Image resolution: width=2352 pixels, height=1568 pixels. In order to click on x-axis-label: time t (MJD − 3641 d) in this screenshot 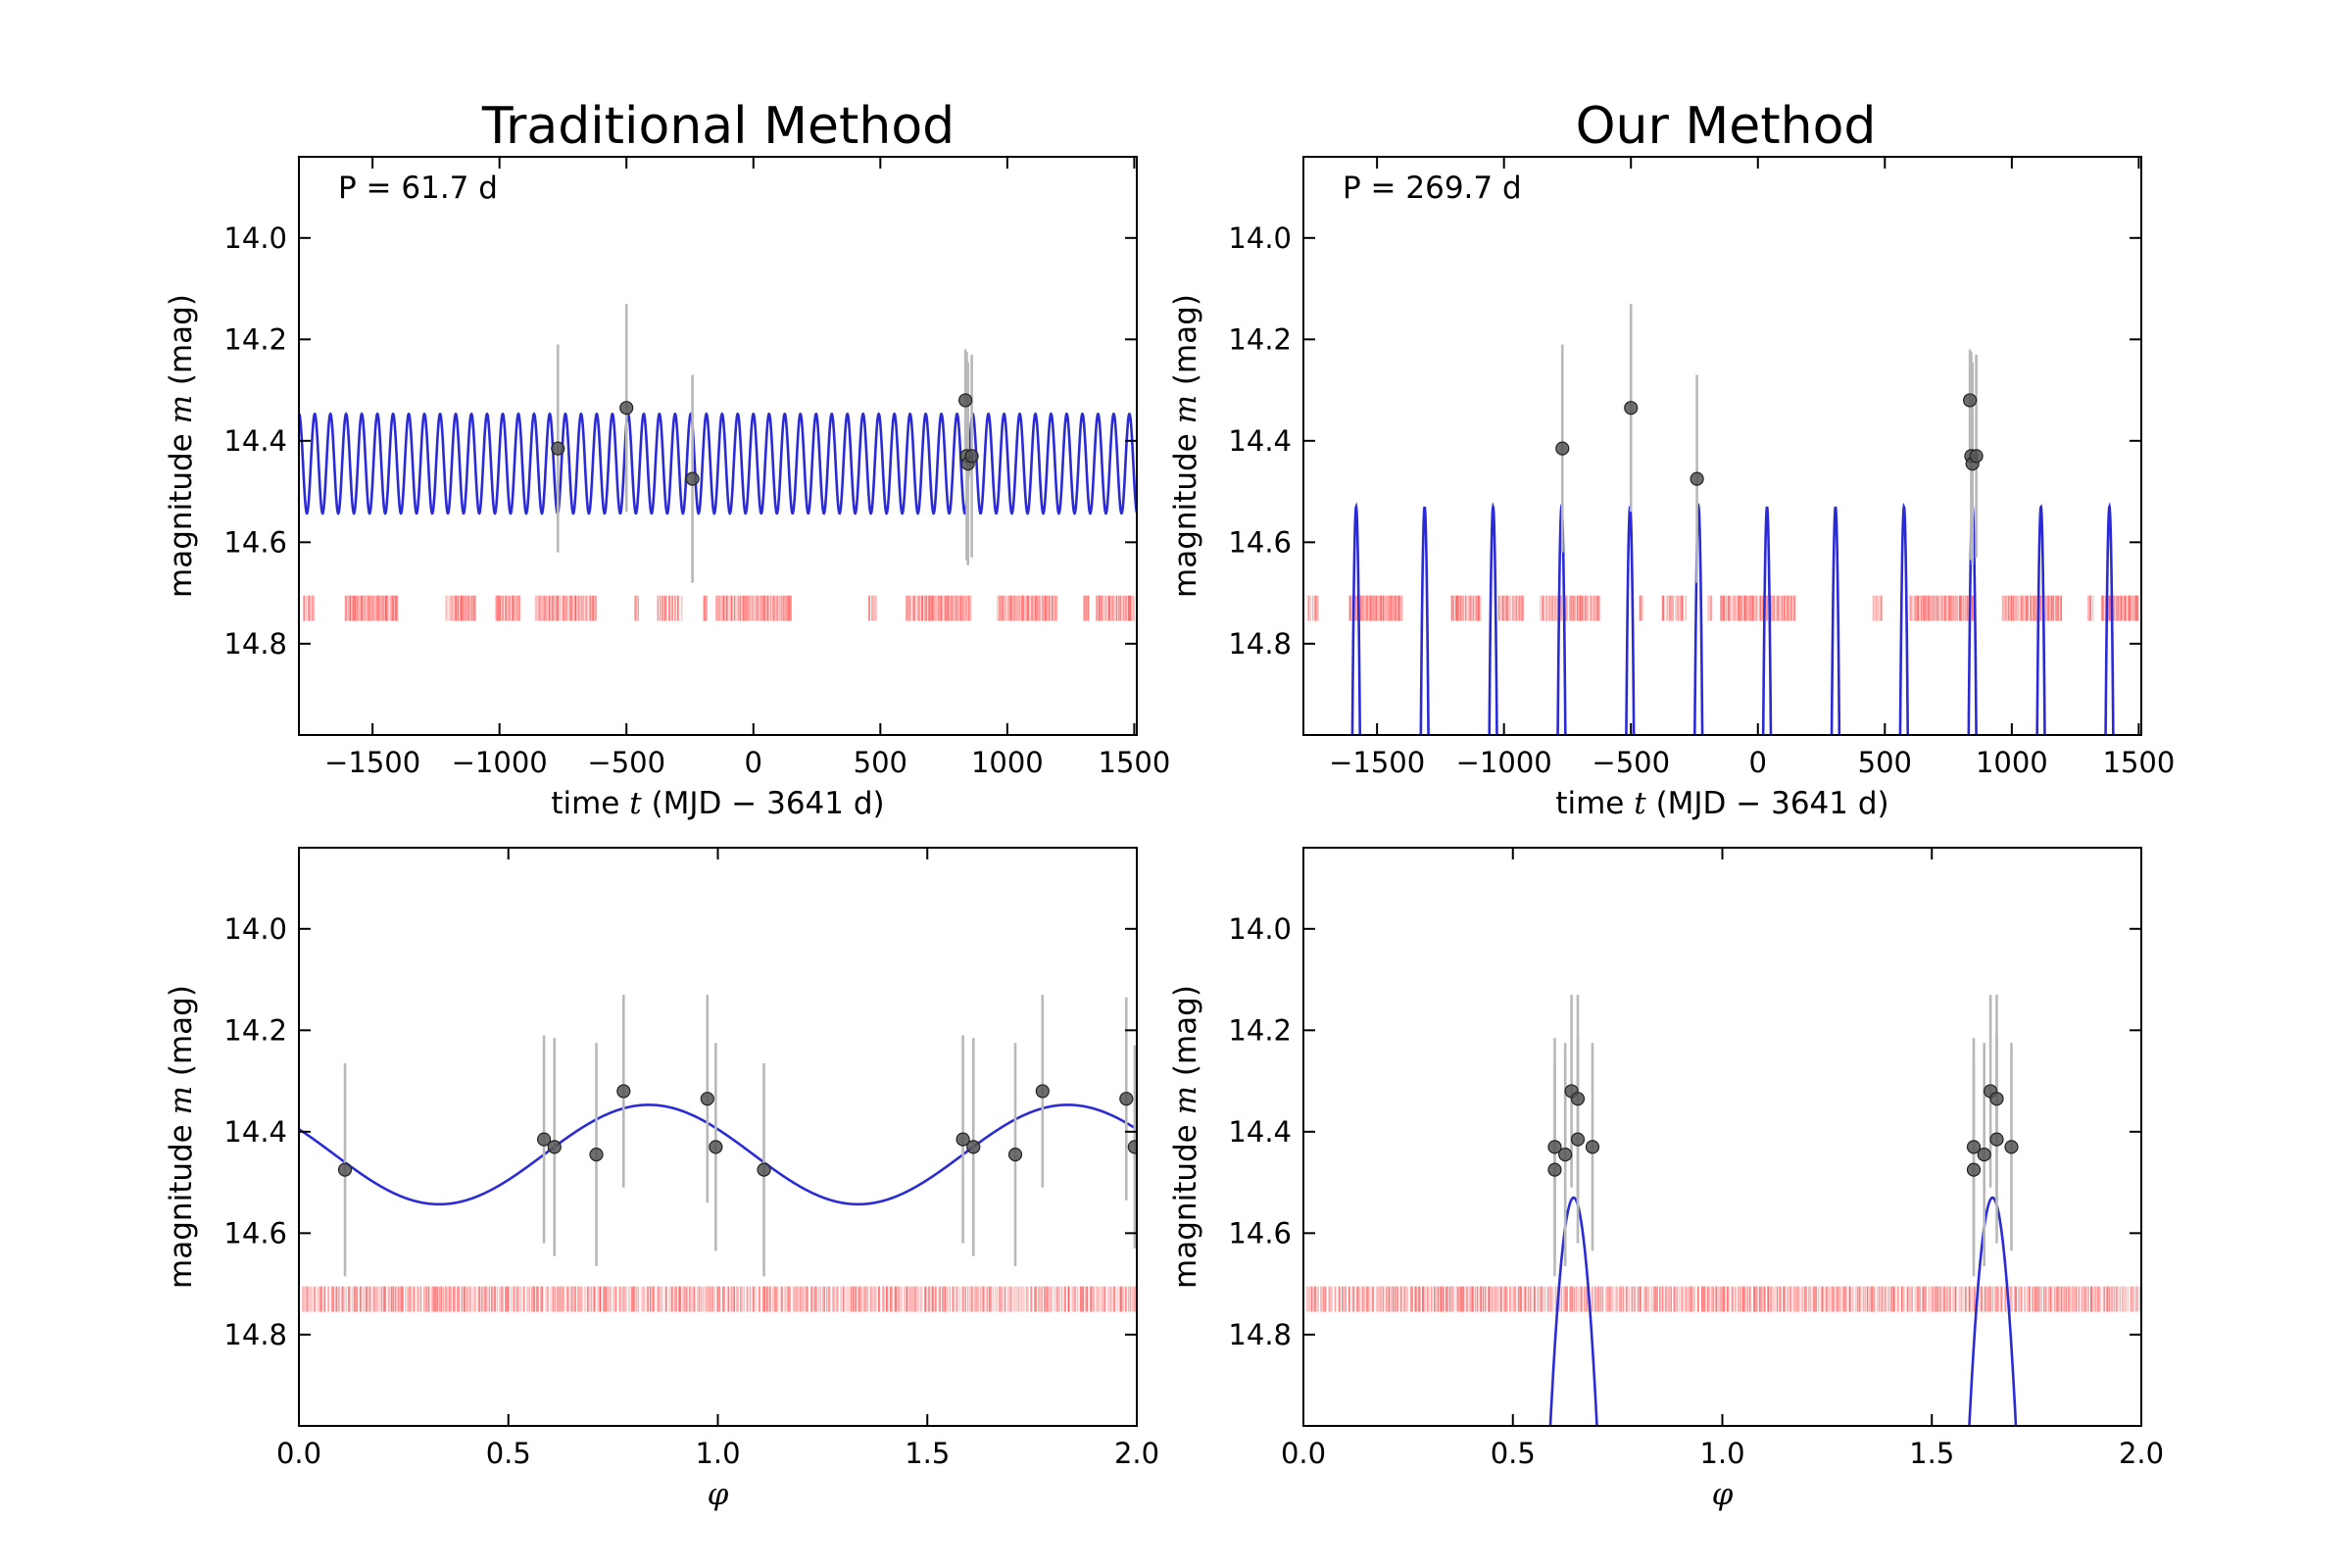, I will do `click(1721, 803)`.